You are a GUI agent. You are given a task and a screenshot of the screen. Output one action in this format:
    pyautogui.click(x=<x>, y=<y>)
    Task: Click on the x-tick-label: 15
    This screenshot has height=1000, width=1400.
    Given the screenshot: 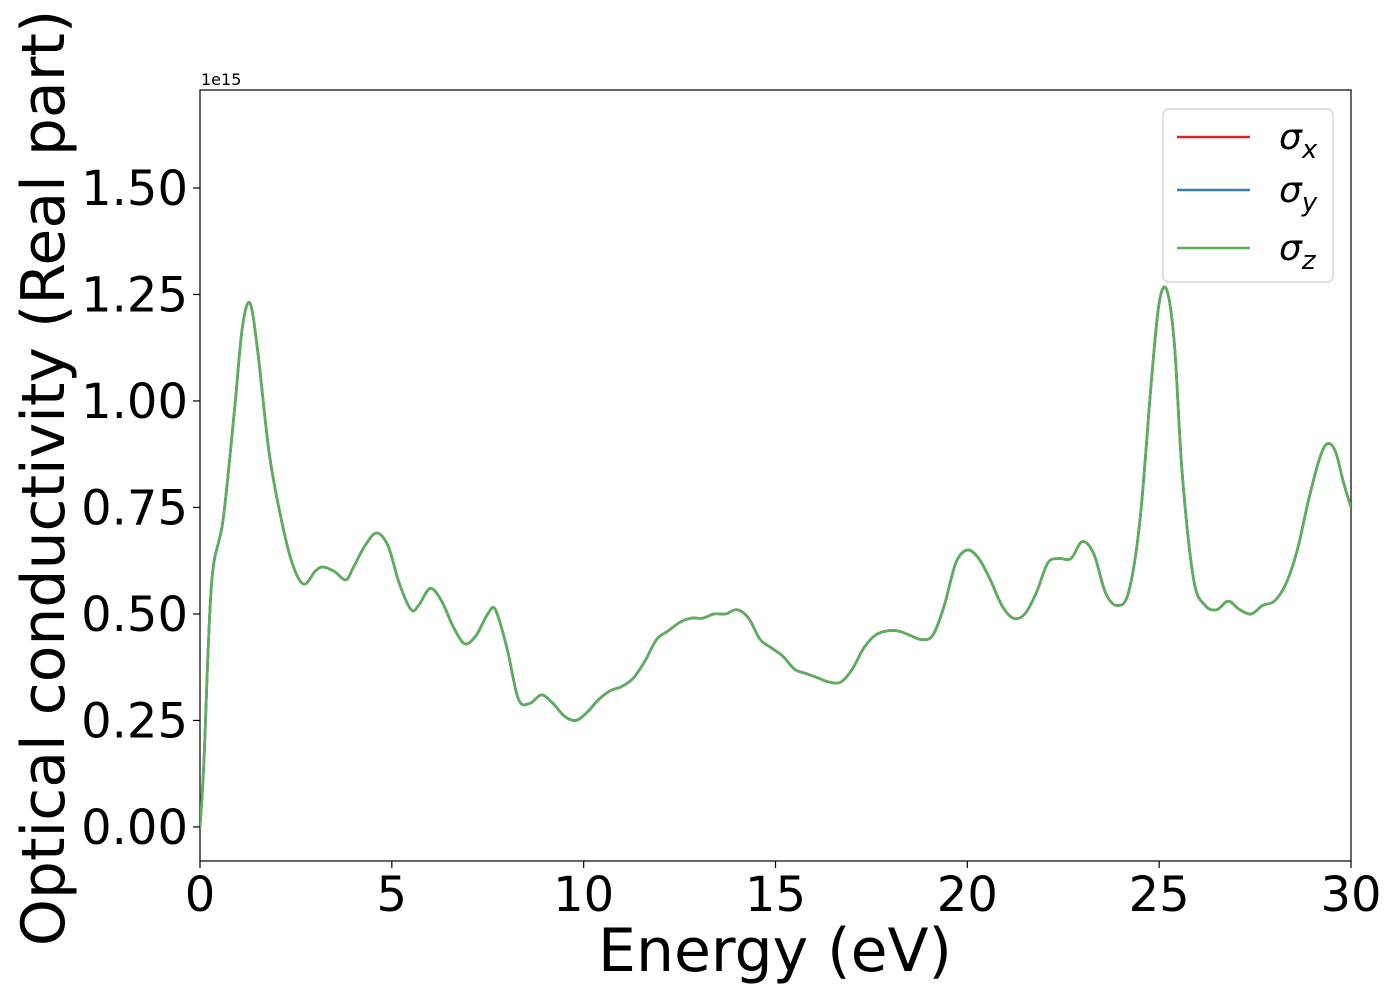 What is the action you would take?
    pyautogui.click(x=775, y=895)
    